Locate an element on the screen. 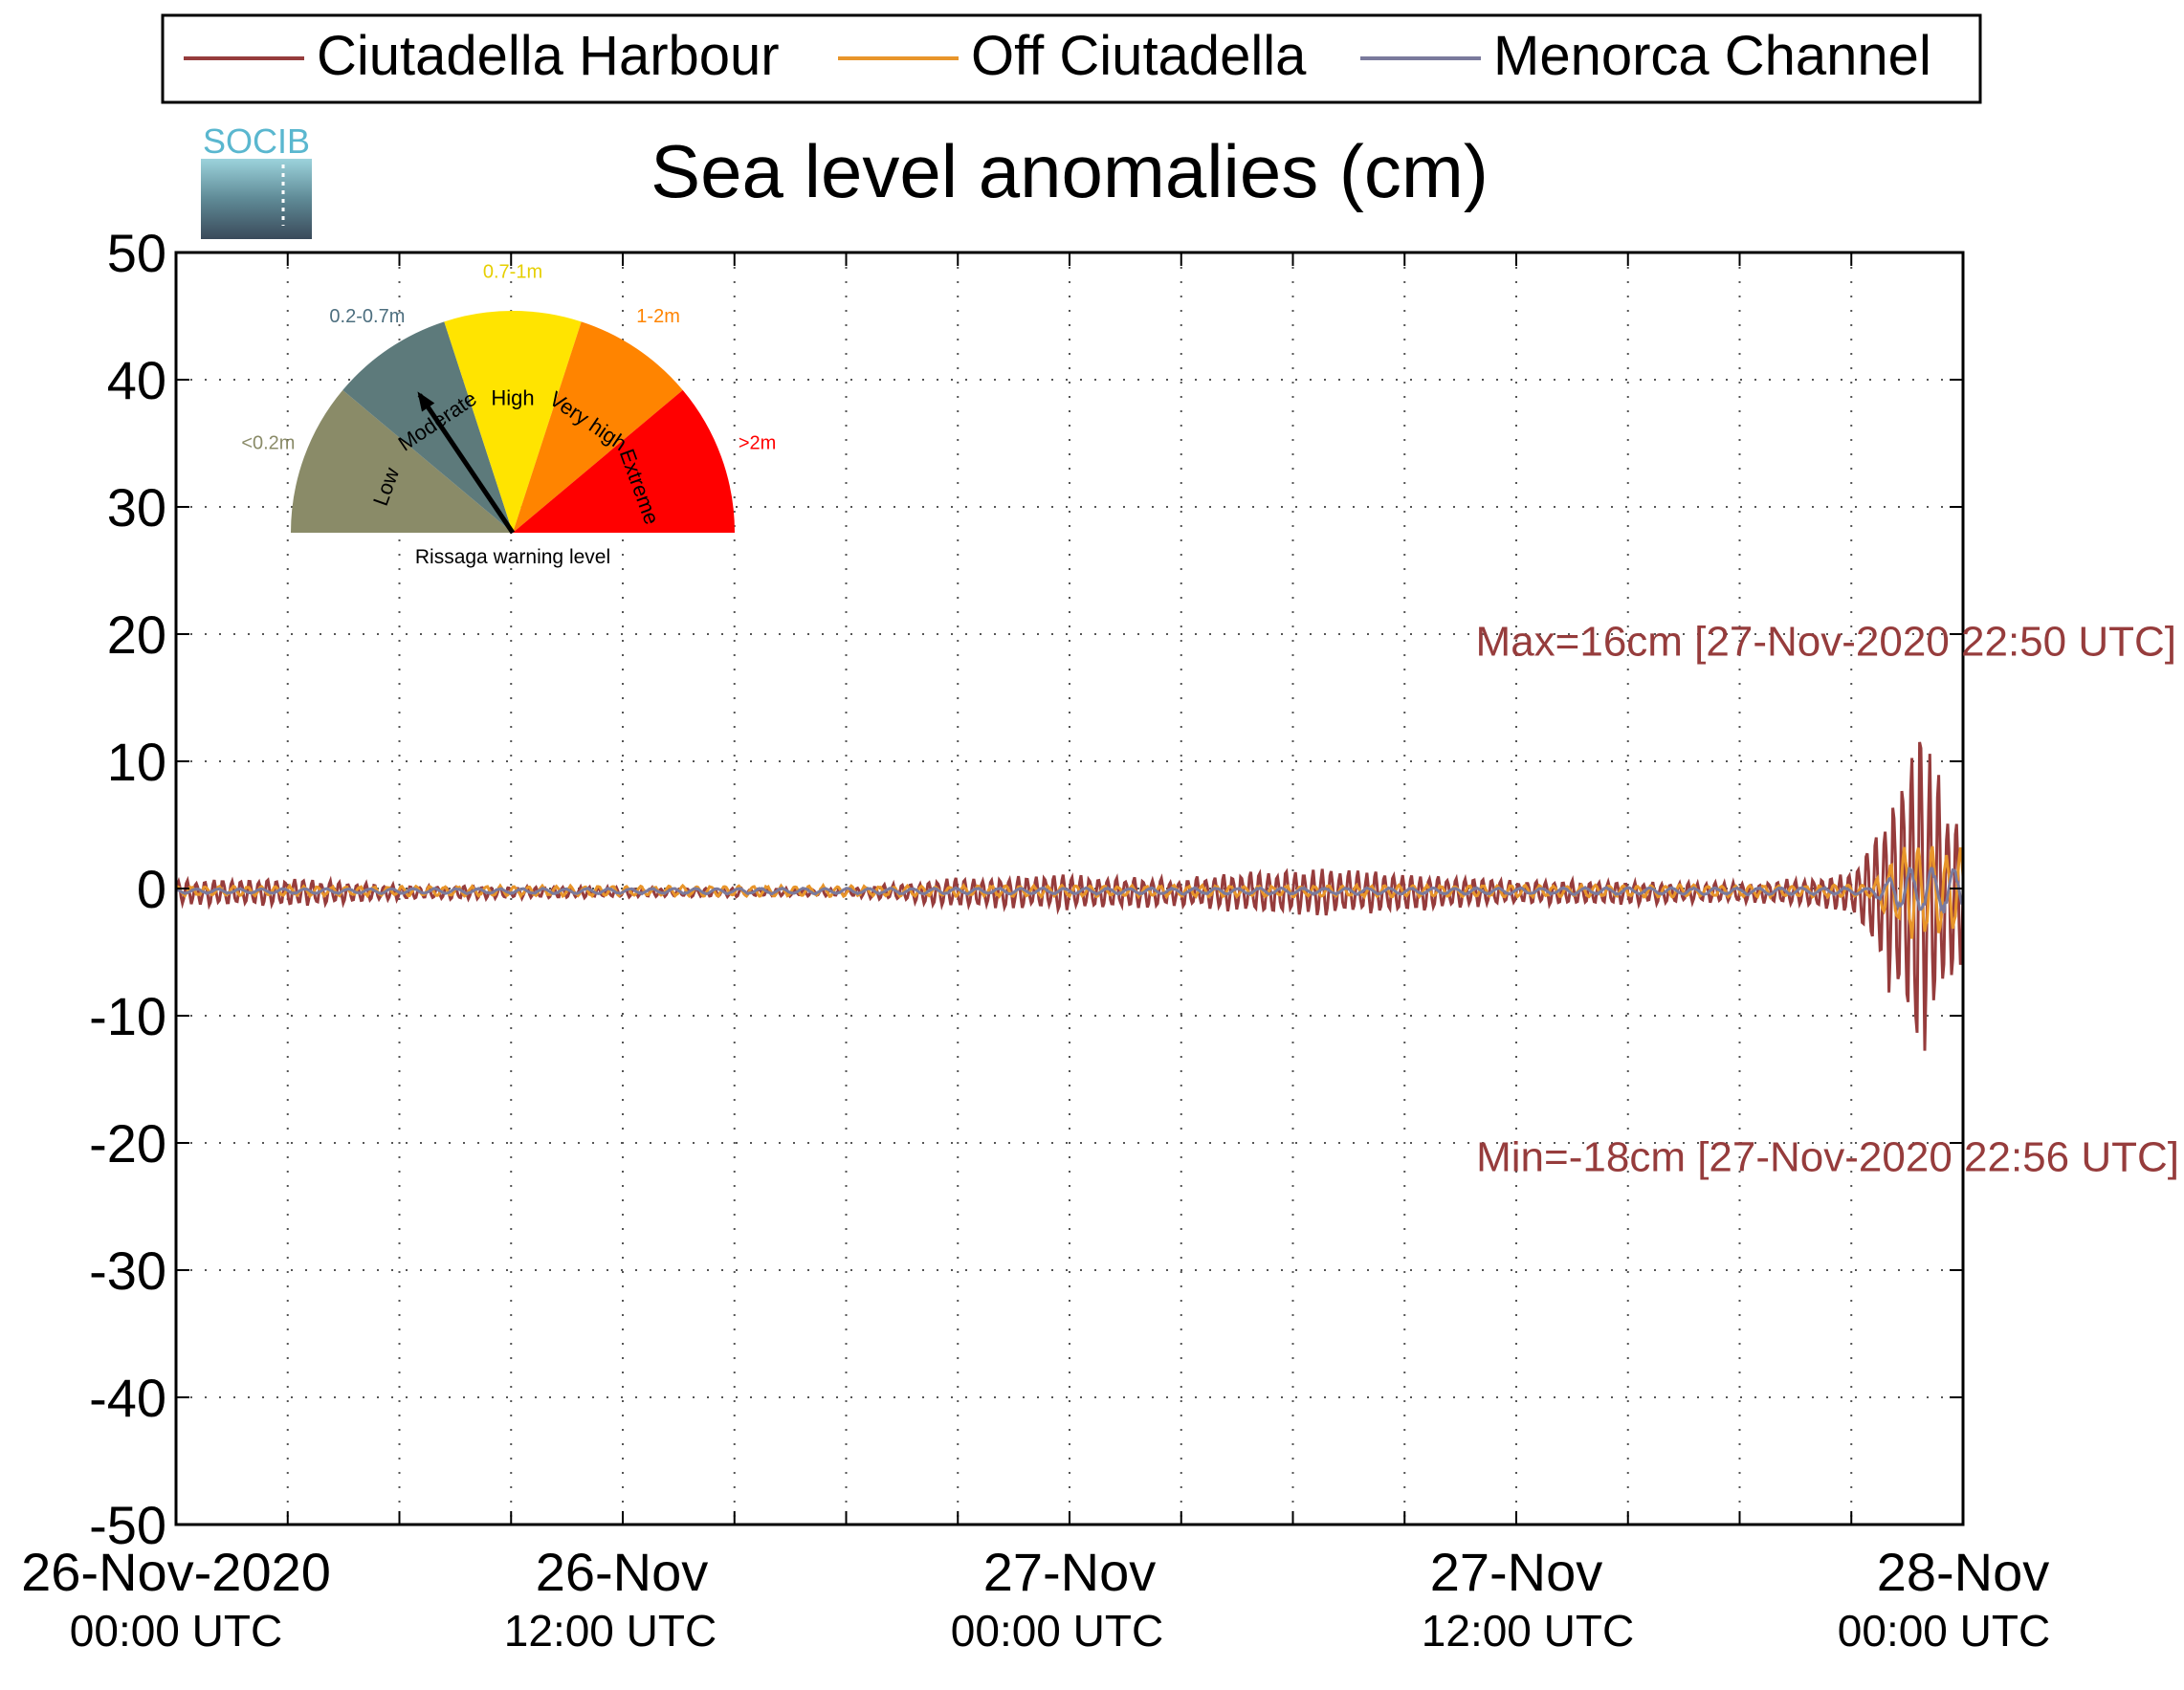 The width and height of the screenshot is (2184, 1690). series-line-off-ciutadella is located at coordinates (1069, 892).